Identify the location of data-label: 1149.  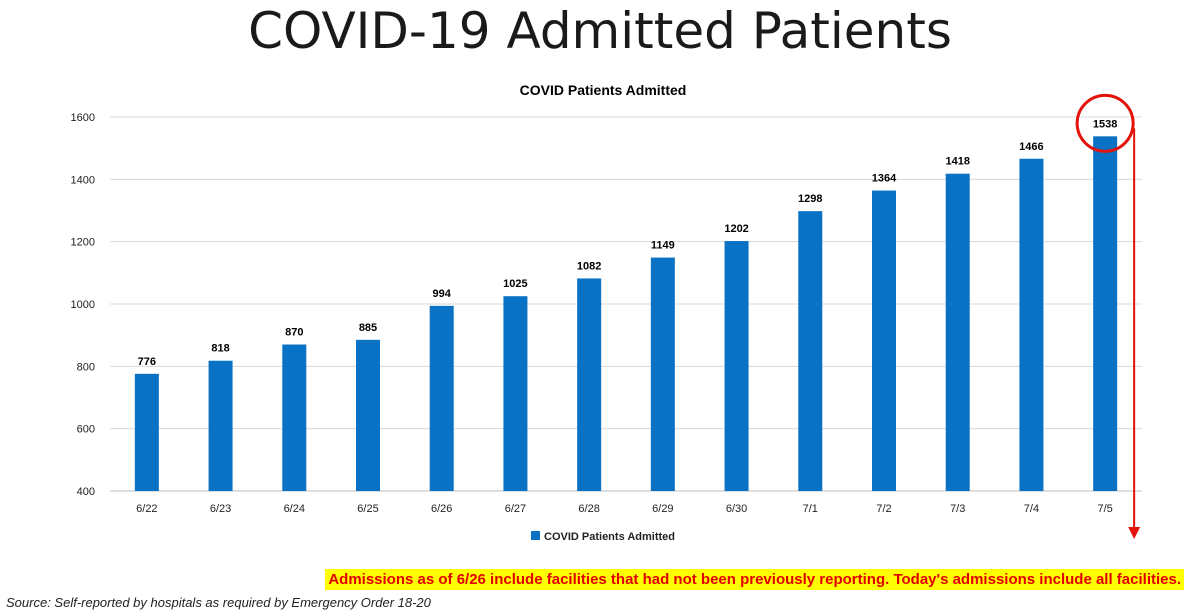
(663, 246).